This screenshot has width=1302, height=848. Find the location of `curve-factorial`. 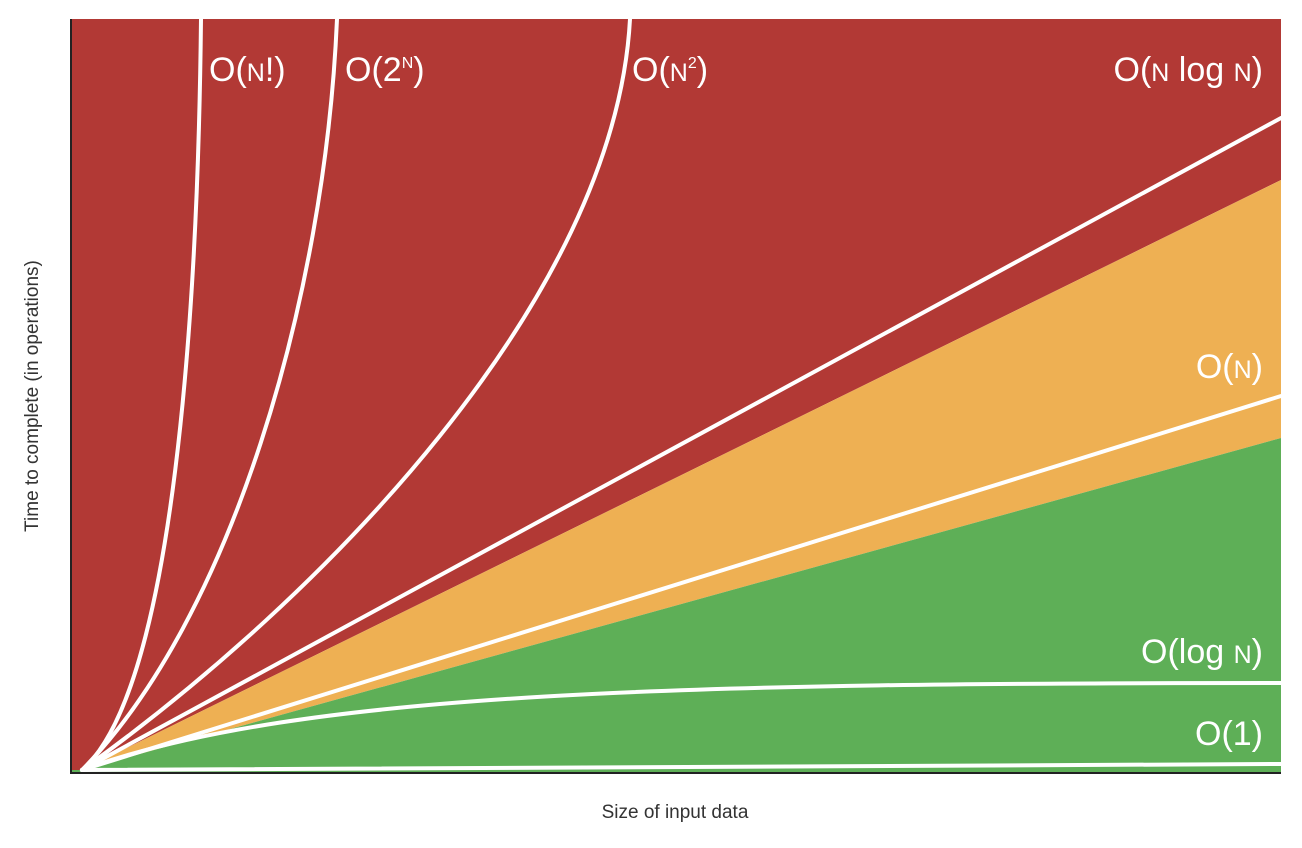

curve-factorial is located at coordinates (141, 394).